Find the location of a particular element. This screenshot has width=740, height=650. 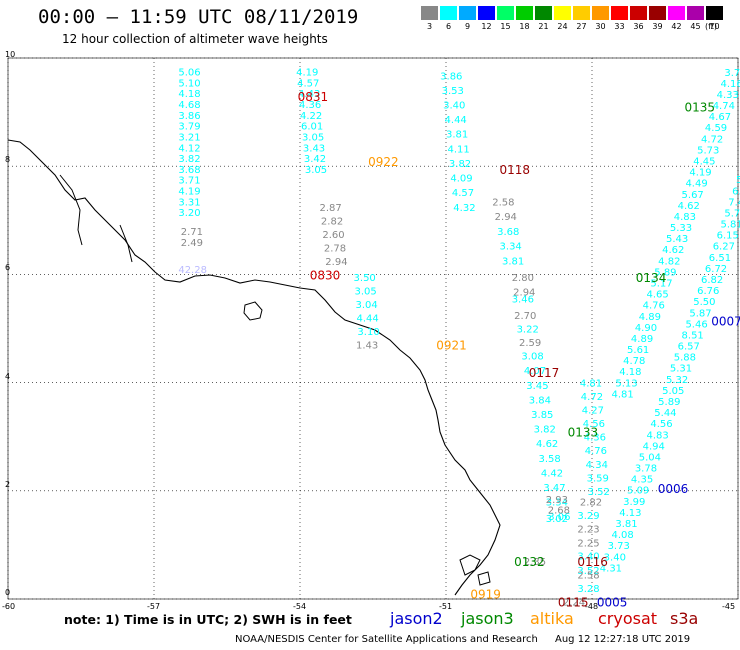

wave-height-value: 4.67 is located at coordinates (720, 117).